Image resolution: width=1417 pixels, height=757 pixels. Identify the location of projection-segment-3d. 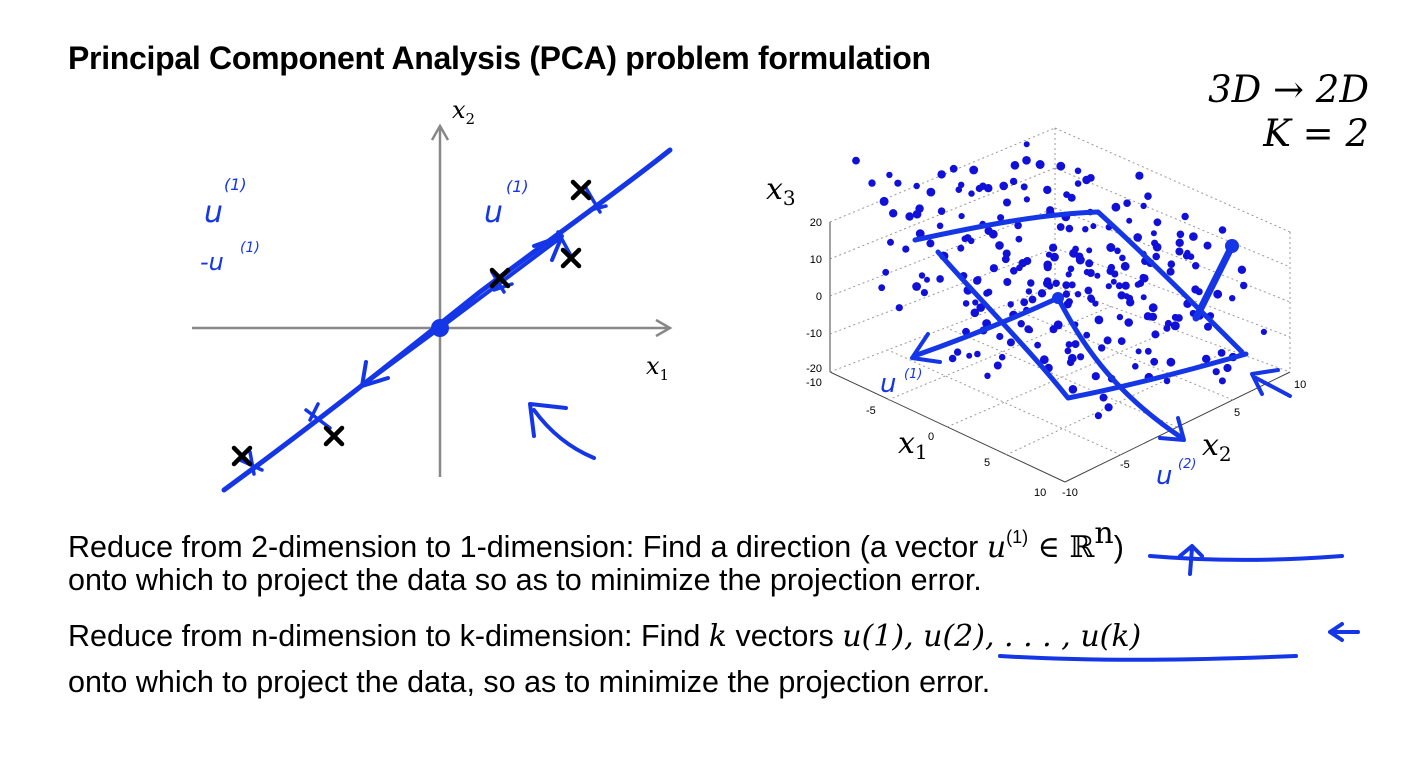
(1214, 282).